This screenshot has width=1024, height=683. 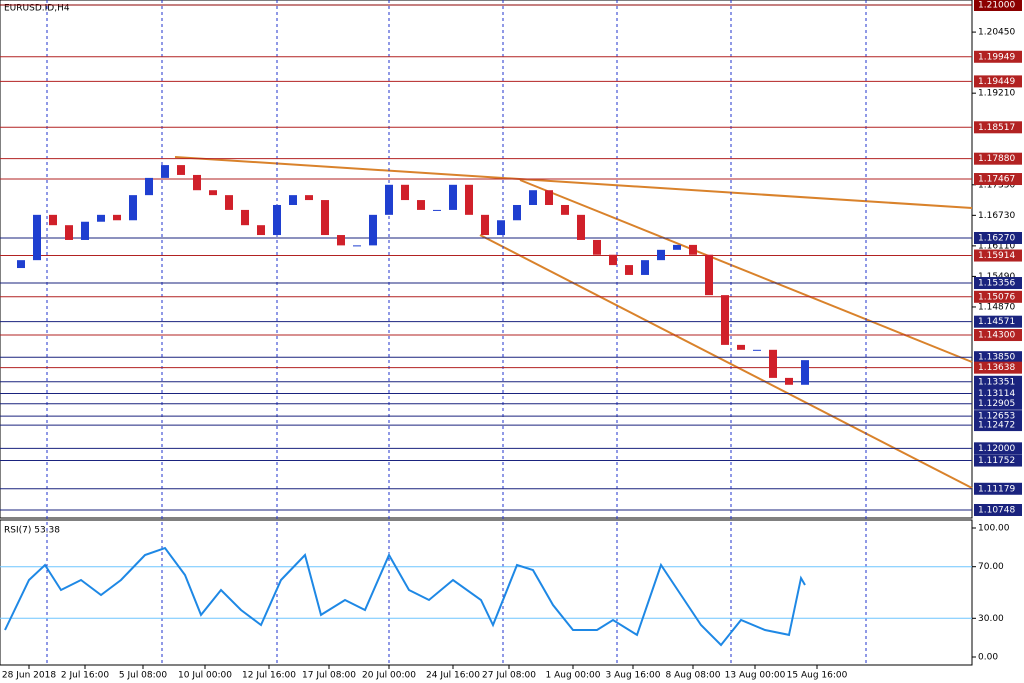 I want to click on level-label: 1.15356, so click(x=996, y=284).